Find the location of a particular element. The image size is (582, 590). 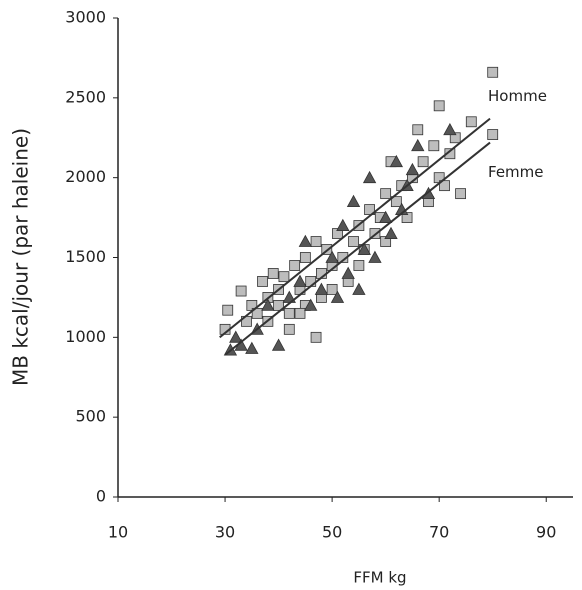

x-tick-label: 10 is located at coordinates (118, 532).